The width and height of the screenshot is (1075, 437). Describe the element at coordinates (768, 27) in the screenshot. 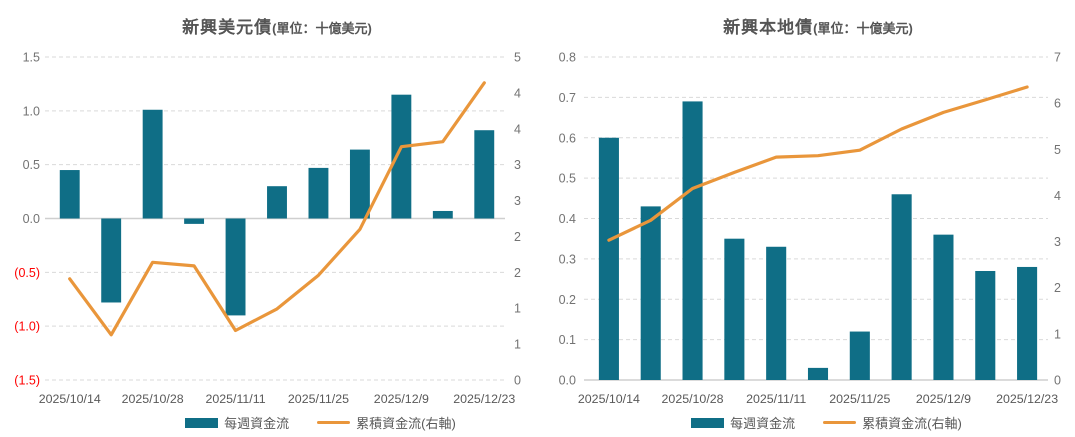

I see `chart-title-main: 新興本地債` at that location.